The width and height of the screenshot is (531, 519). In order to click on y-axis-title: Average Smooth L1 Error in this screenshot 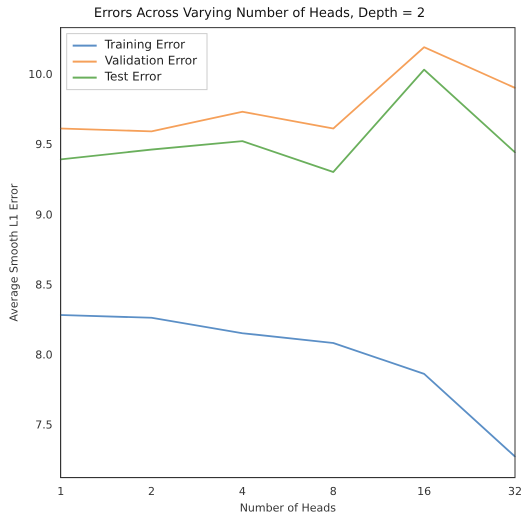, I will do `click(13, 252)`.